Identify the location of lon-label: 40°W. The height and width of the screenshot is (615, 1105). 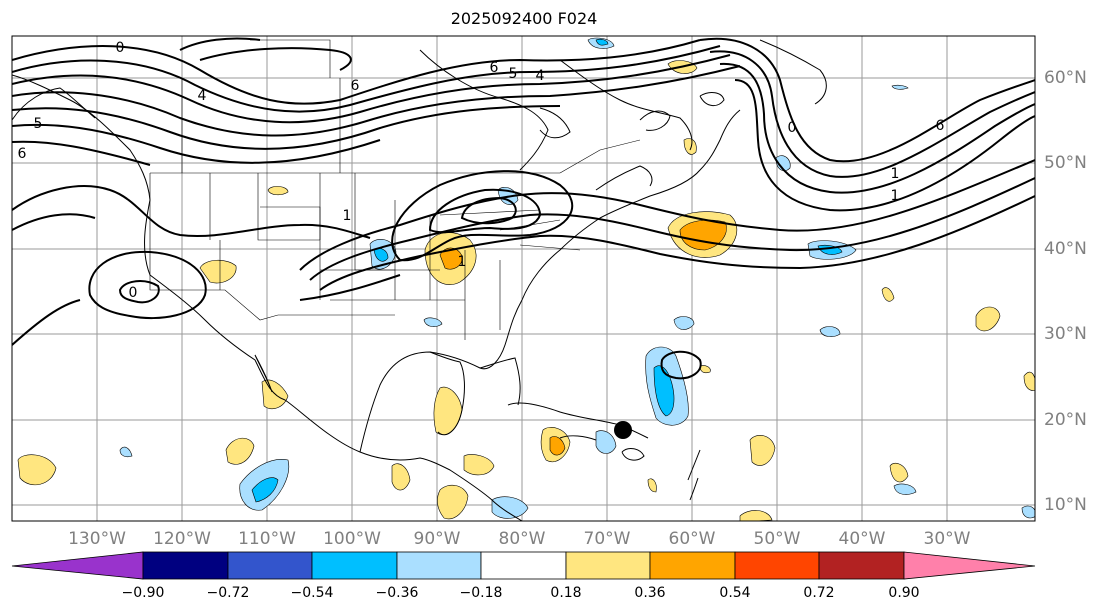
(862, 539).